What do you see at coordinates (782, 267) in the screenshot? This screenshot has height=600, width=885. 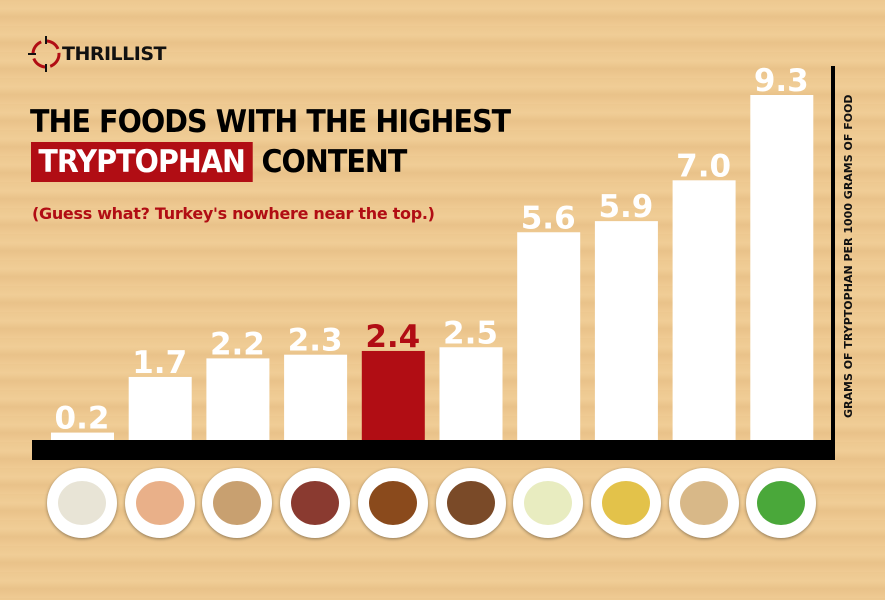 I see `bar-spirulina` at bounding box center [782, 267].